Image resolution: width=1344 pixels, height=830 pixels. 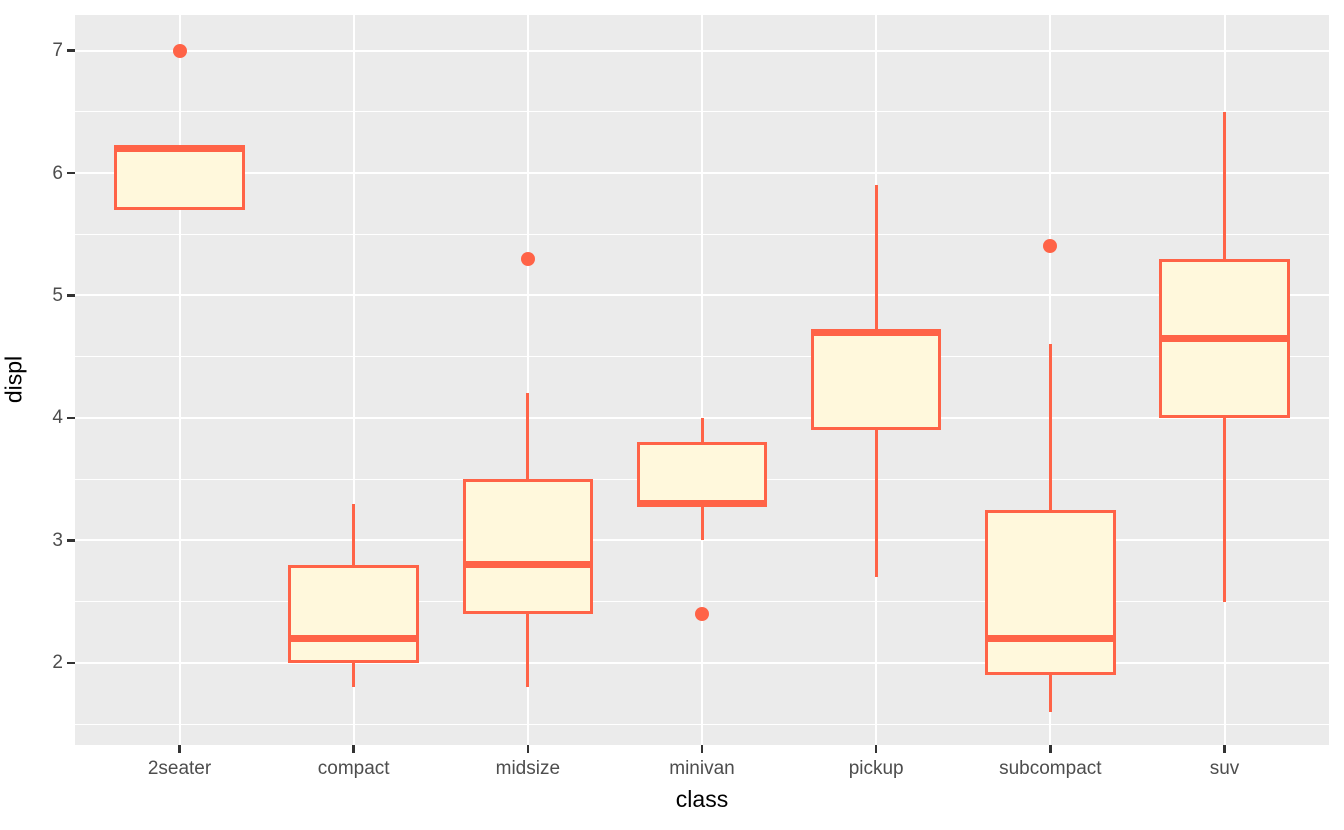 I want to click on y-tick-label: 2, so click(x=57, y=663).